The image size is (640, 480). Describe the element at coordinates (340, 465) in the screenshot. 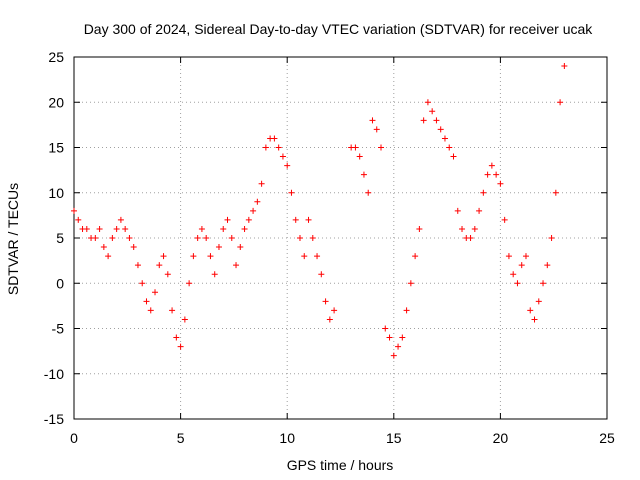

I see `x-axis-label: GPS time / hours` at that location.